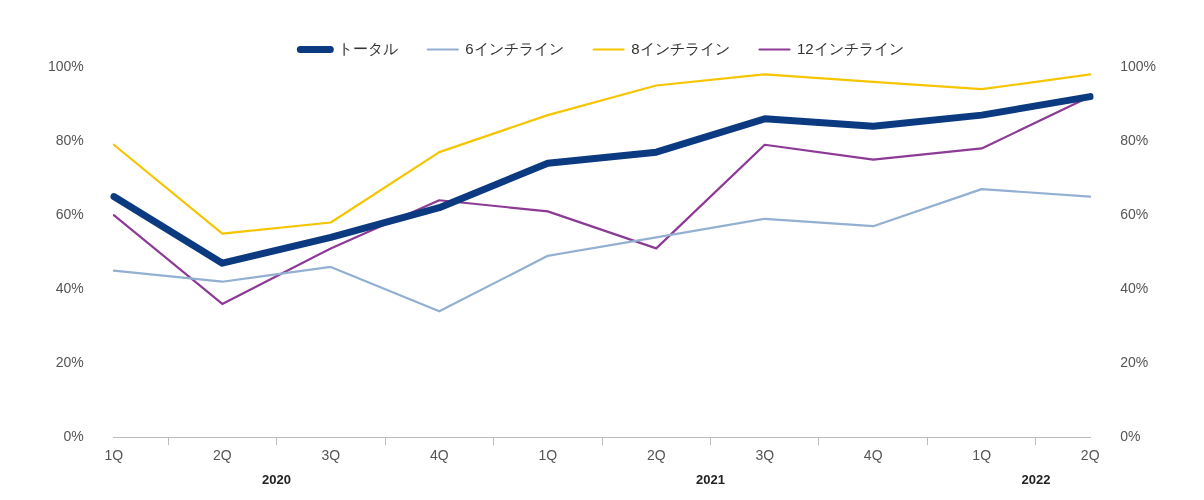 The image size is (1204, 500). What do you see at coordinates (276, 480) in the screenshot?
I see `text: 2020` at bounding box center [276, 480].